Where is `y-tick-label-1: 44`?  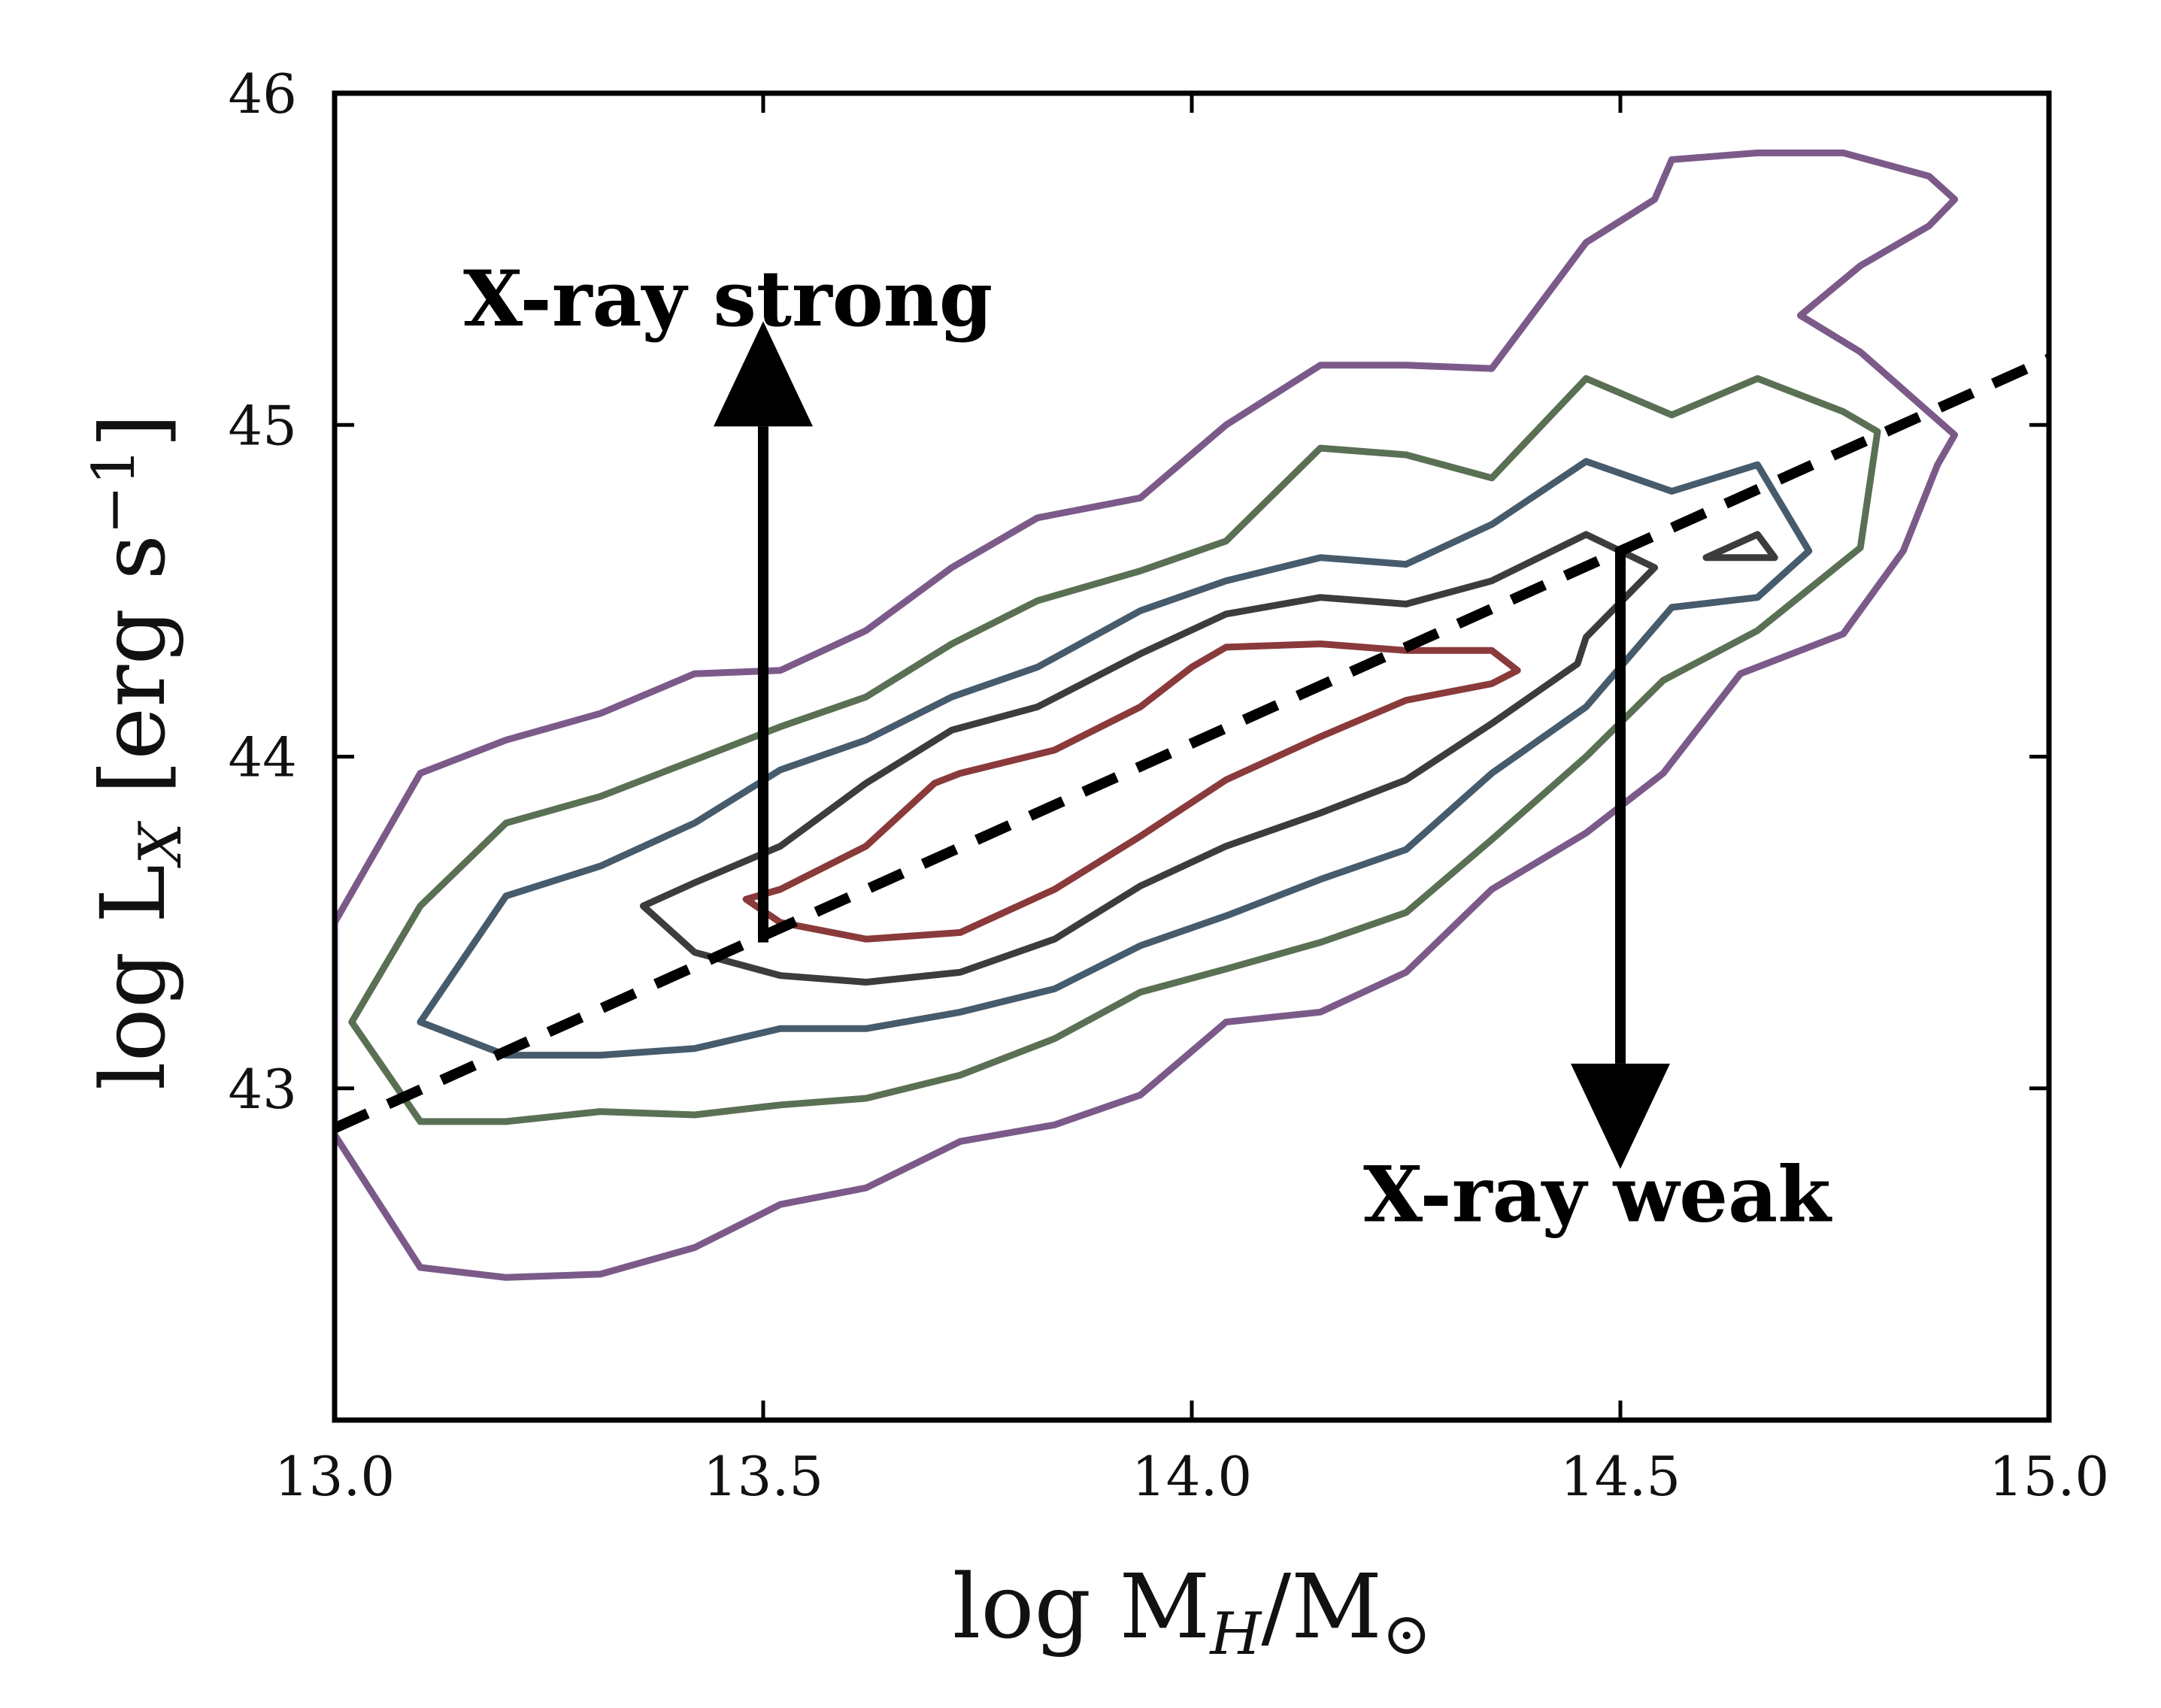
y-tick-label-1: 44 is located at coordinates (263, 757).